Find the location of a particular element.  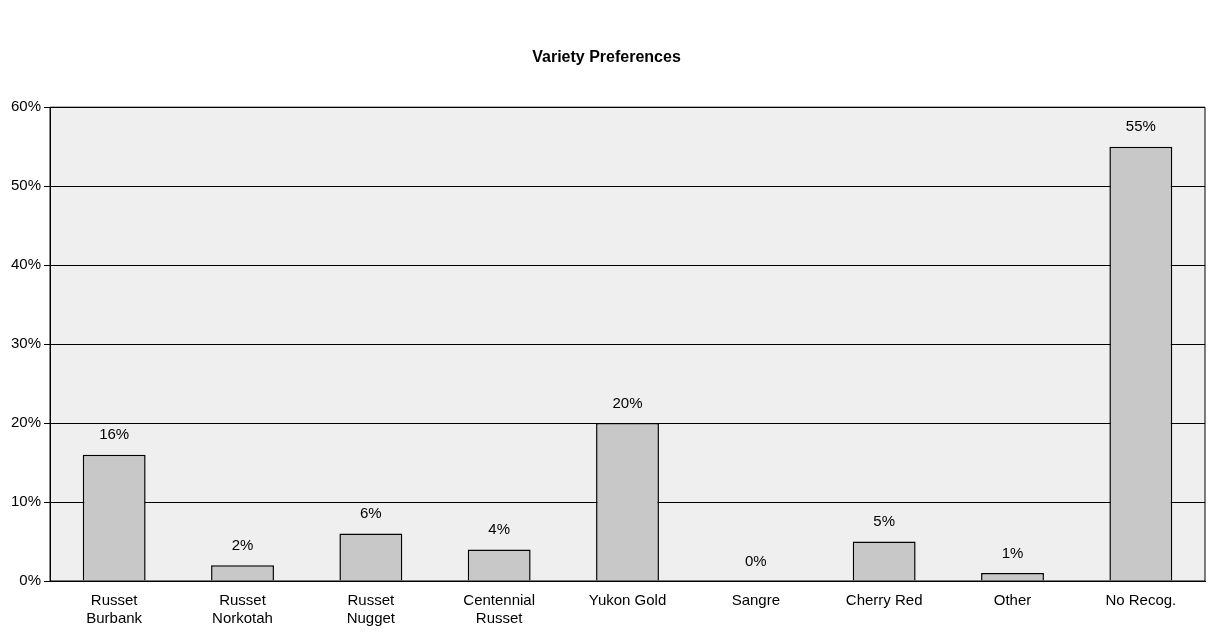

data-label: 16% is located at coordinates (114, 434).